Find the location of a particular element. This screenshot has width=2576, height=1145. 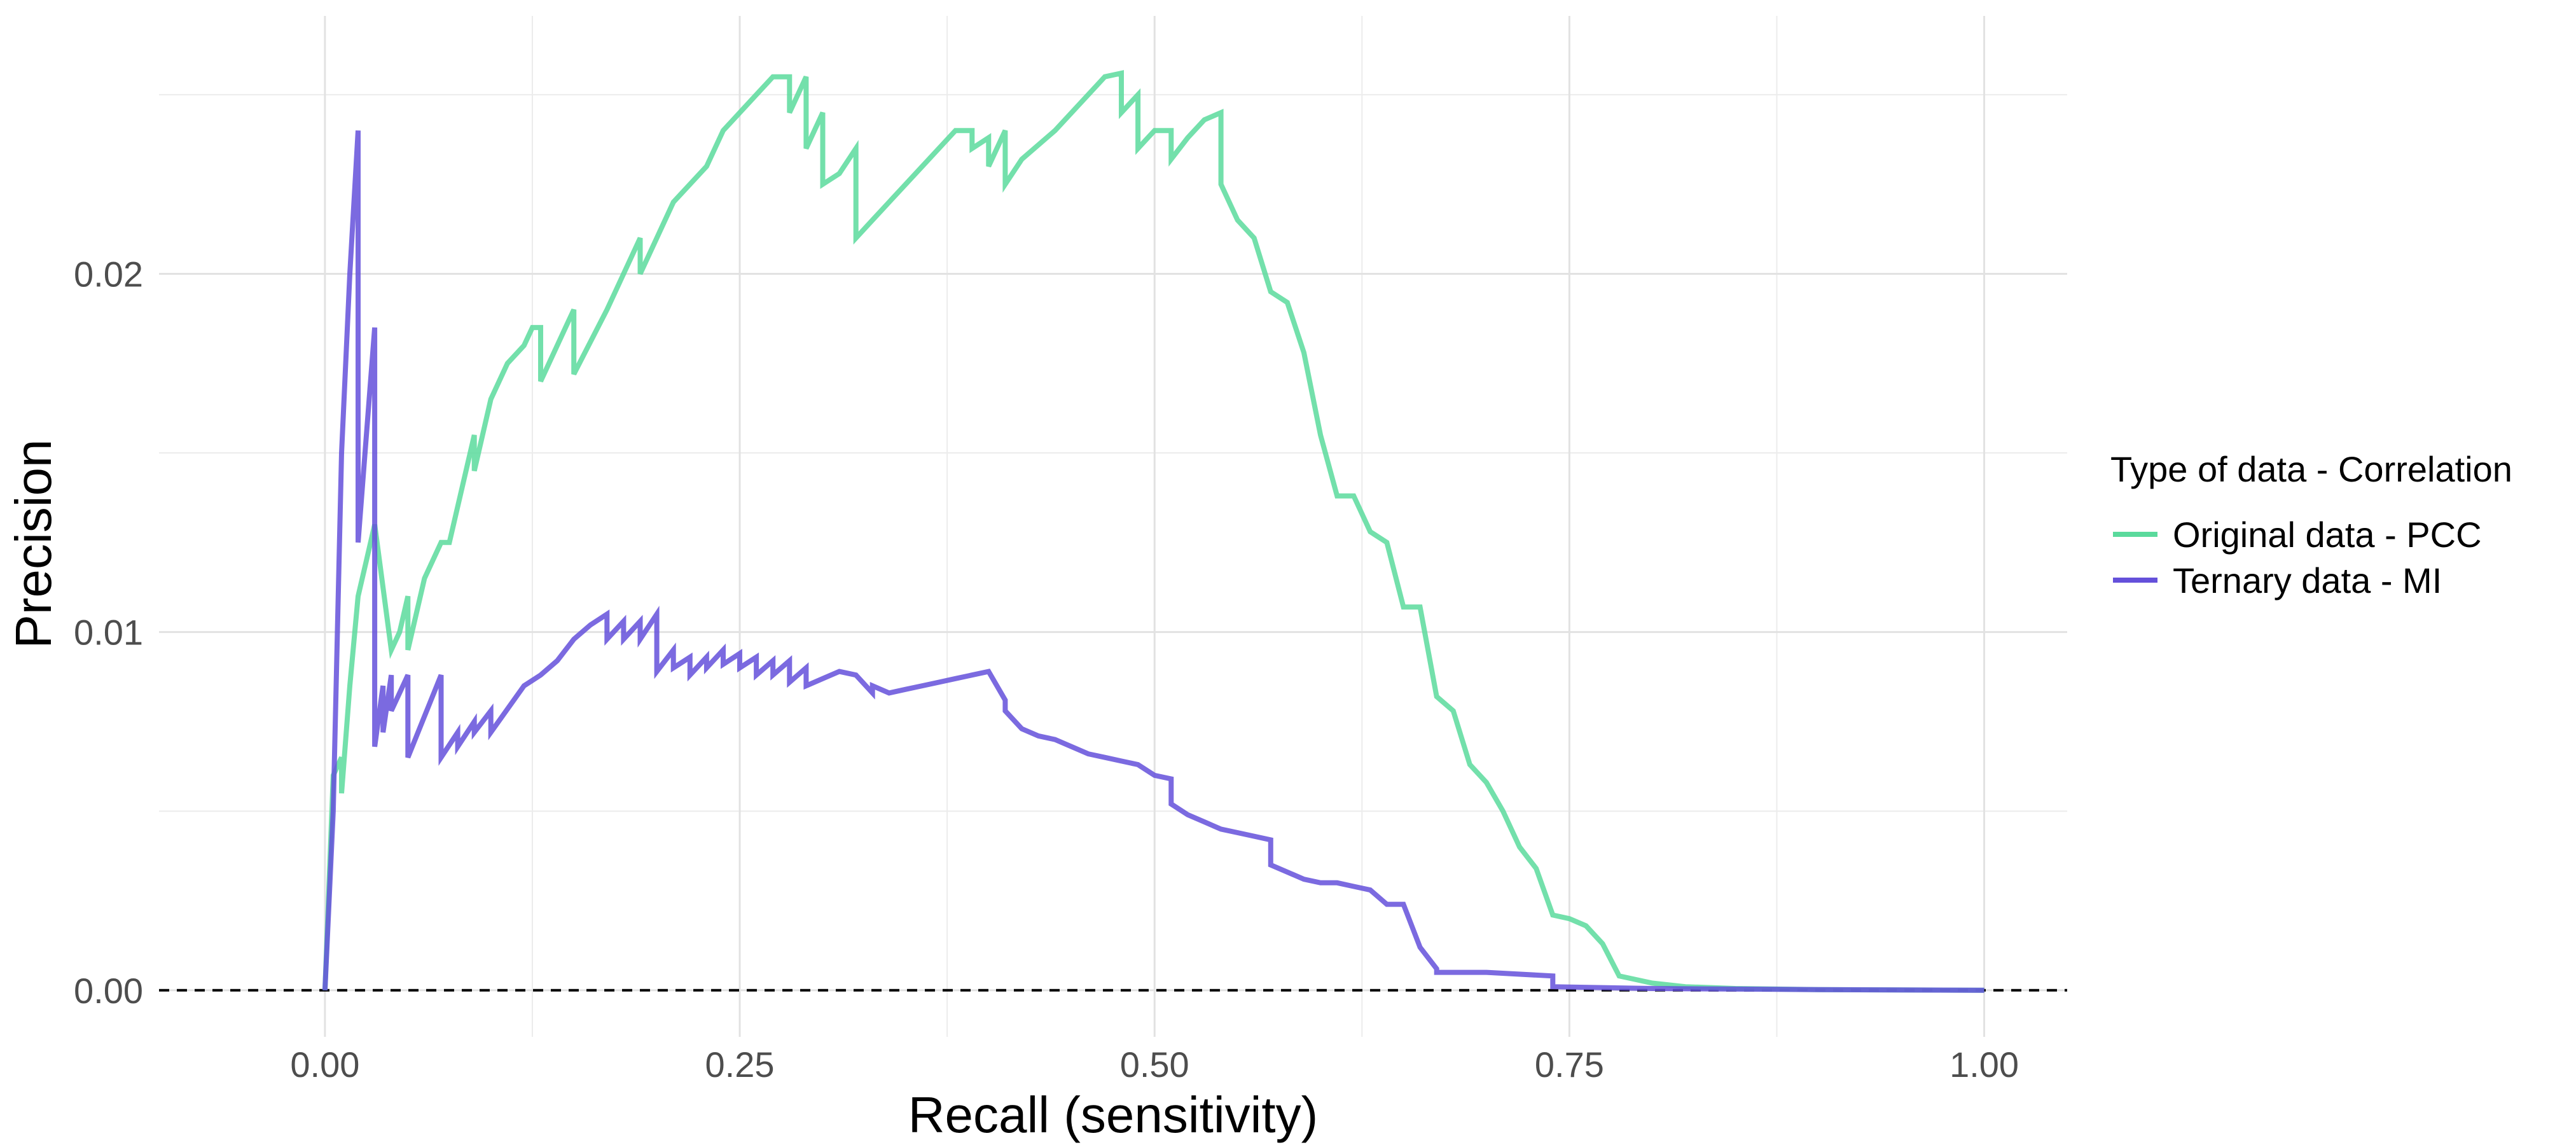

y-tick-labels: 0.00 0.01 0.02 is located at coordinates (108, 632).